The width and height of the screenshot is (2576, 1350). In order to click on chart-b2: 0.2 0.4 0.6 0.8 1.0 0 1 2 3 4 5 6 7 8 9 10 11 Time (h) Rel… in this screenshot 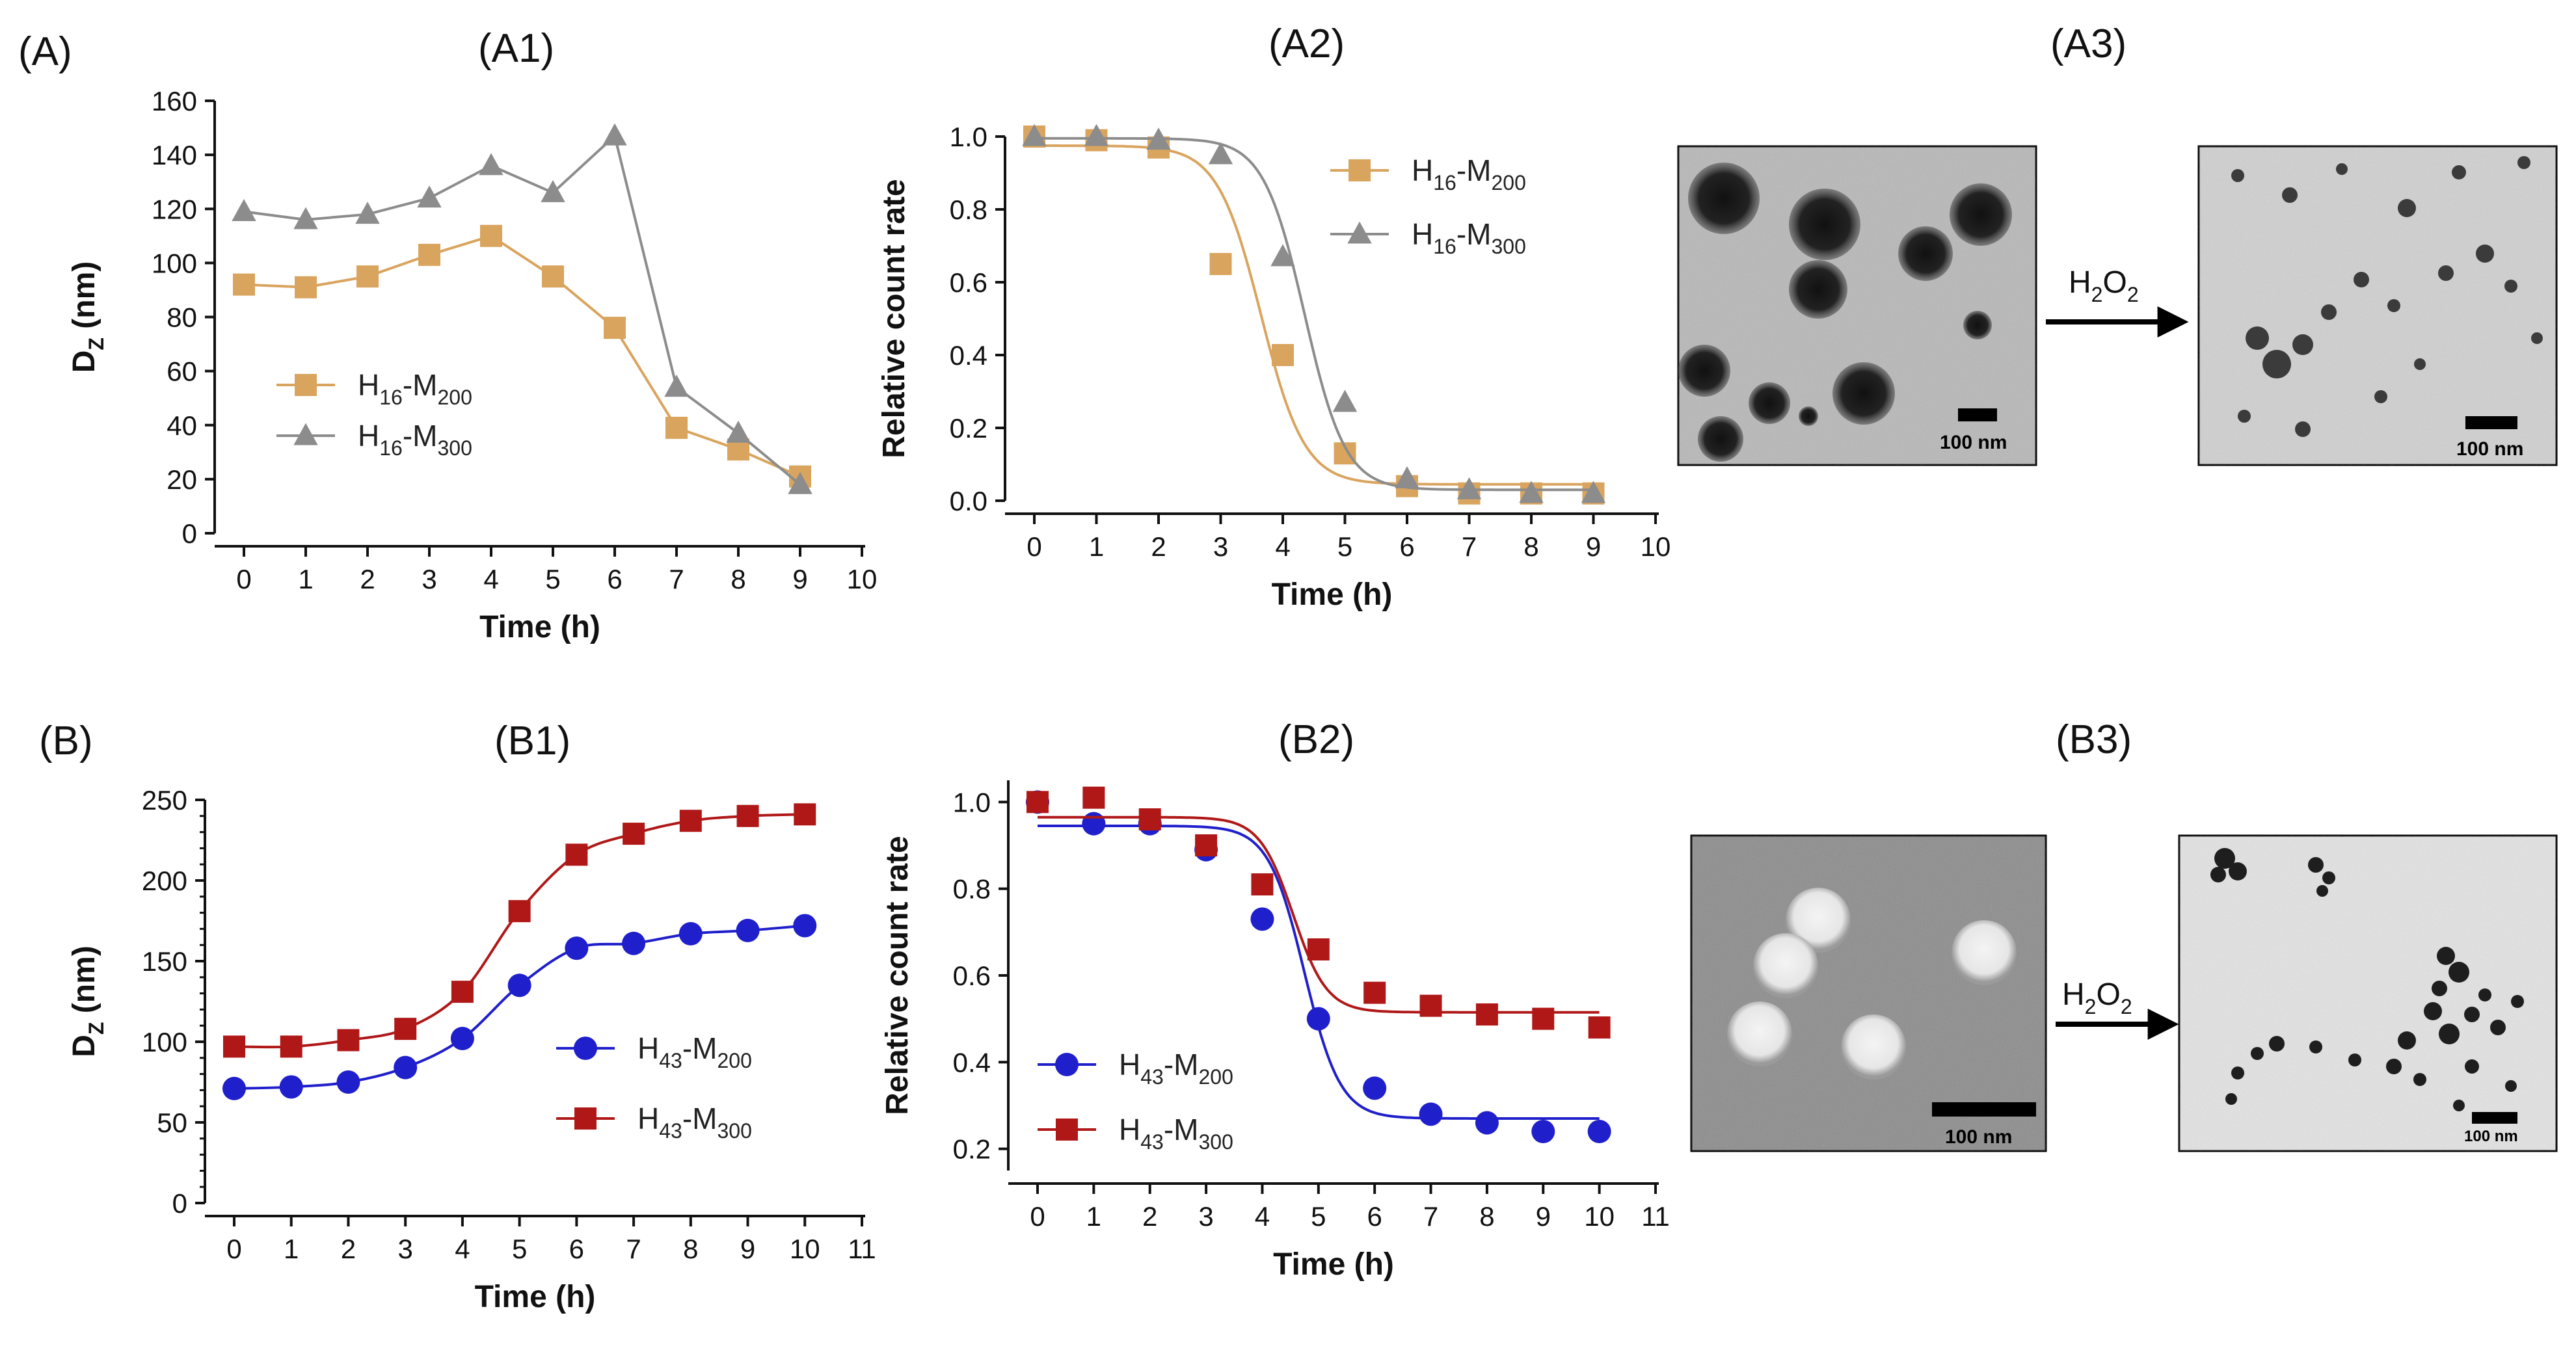, I will do `click(1275, 1031)`.